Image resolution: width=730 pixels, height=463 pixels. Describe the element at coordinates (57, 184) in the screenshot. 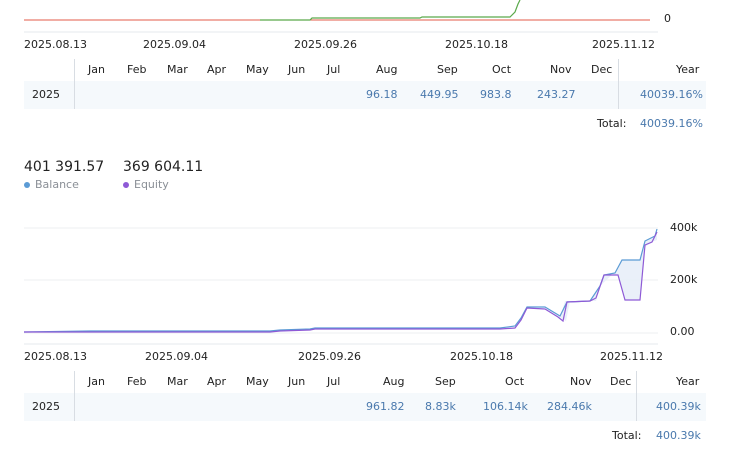

I see `legend-balance-label: Balance` at that location.